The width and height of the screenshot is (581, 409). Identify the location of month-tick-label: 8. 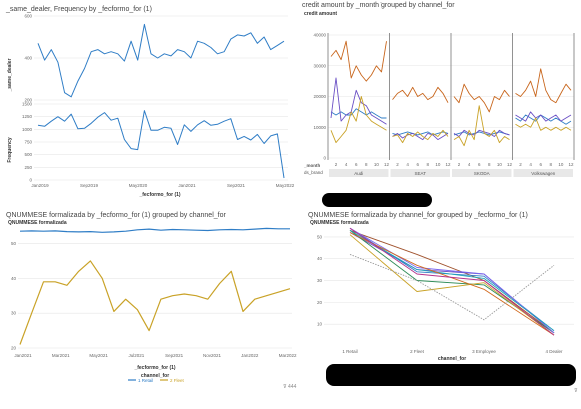
(489, 164).